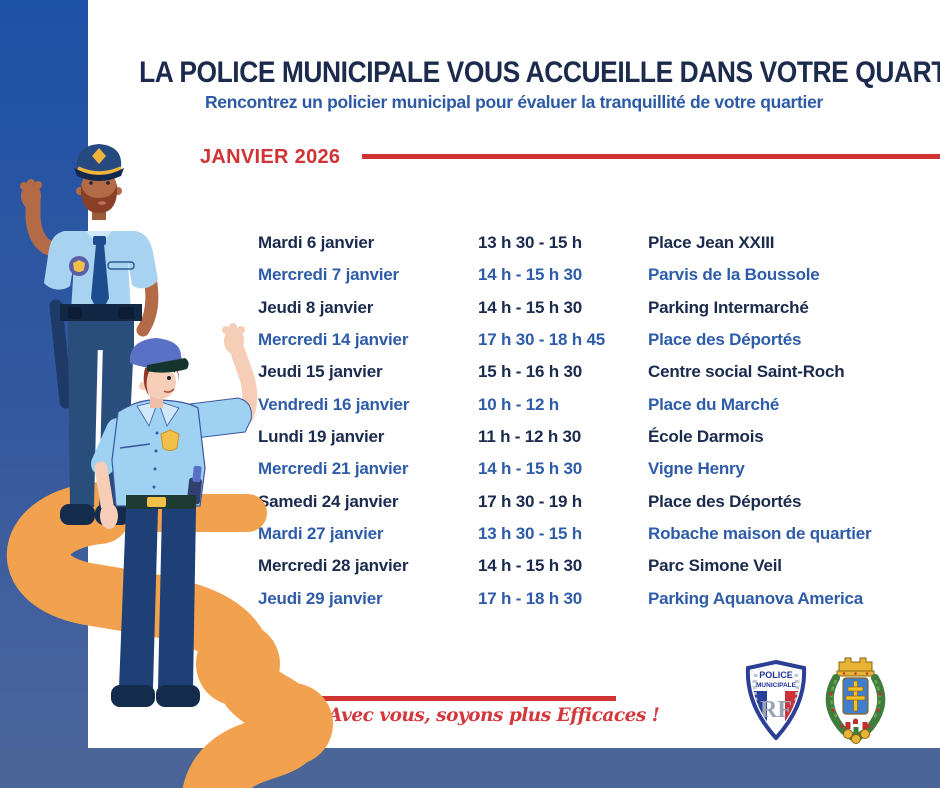  Describe the element at coordinates (756, 598) in the screenshot. I see `location-cell: Parking Aquanova America` at that location.